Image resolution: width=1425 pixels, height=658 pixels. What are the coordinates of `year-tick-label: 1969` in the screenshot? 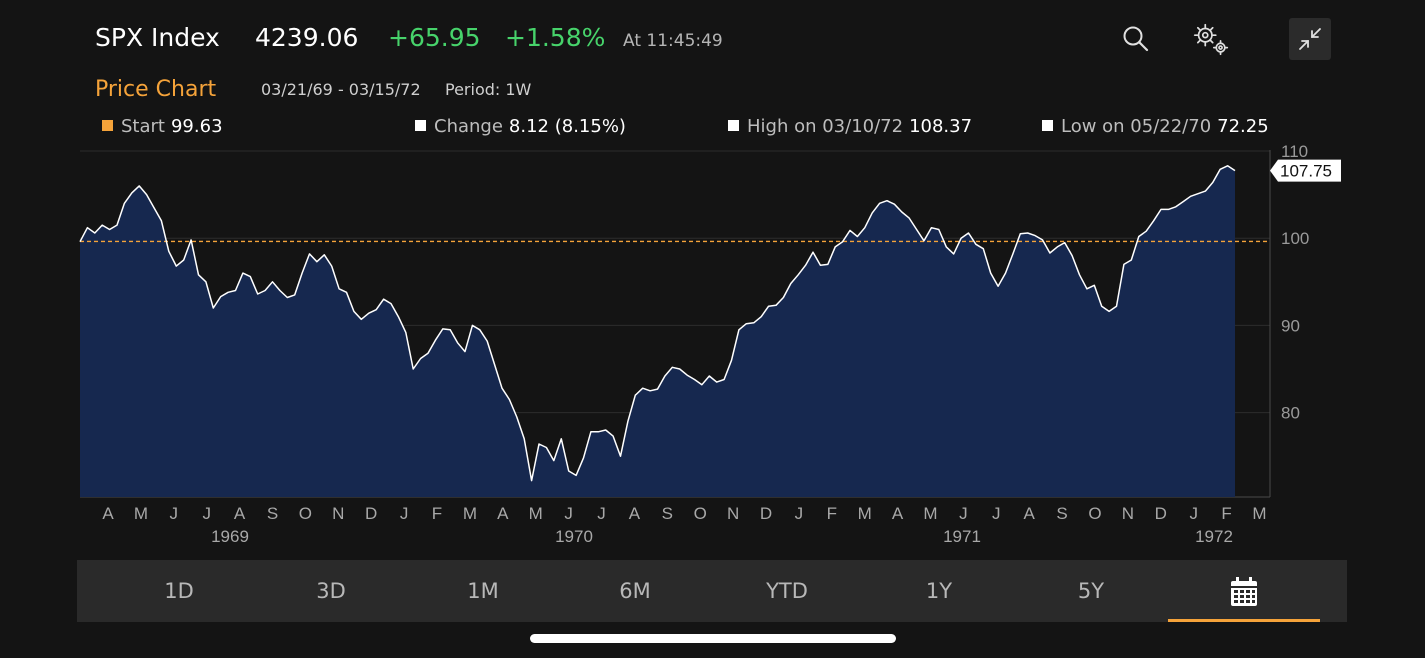 It's located at (230, 536).